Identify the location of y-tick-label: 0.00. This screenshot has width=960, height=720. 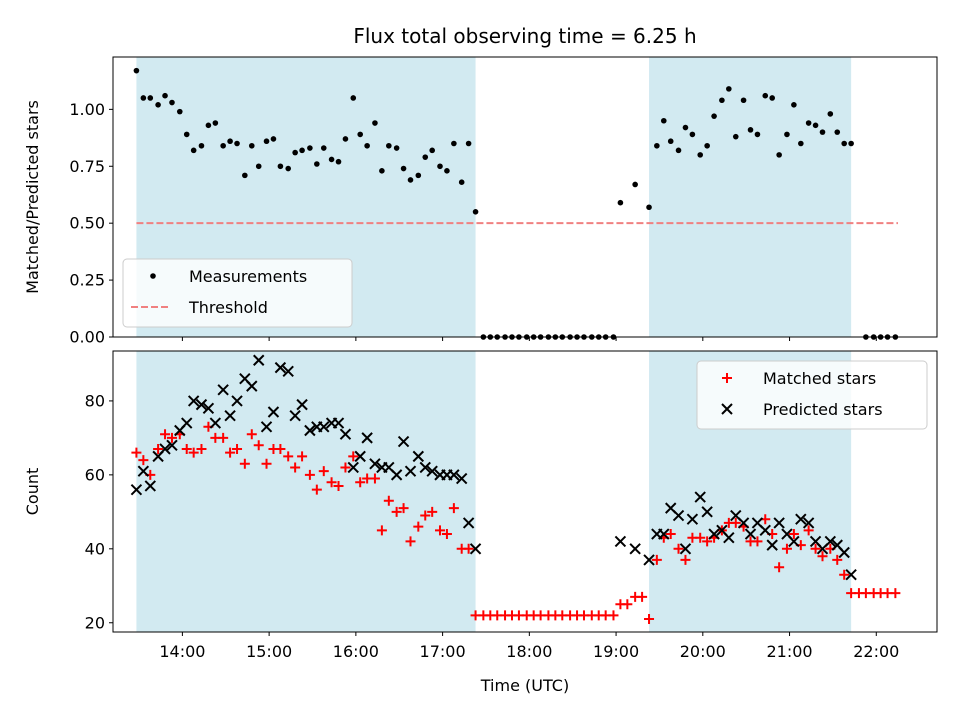
(87, 337).